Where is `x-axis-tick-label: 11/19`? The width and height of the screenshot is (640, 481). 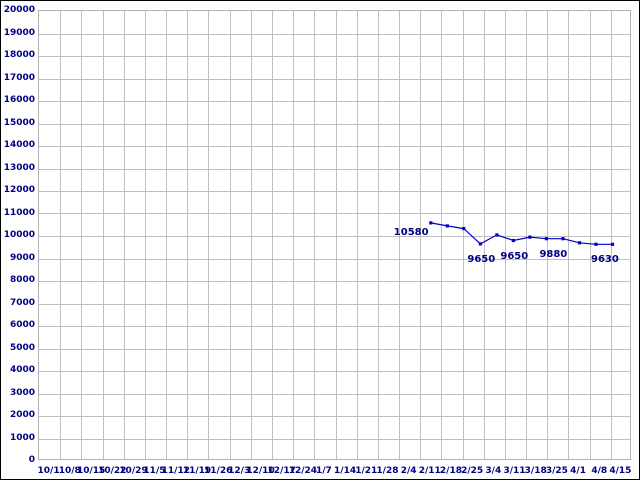
x-axis-tick-label: 11/19 is located at coordinates (197, 471).